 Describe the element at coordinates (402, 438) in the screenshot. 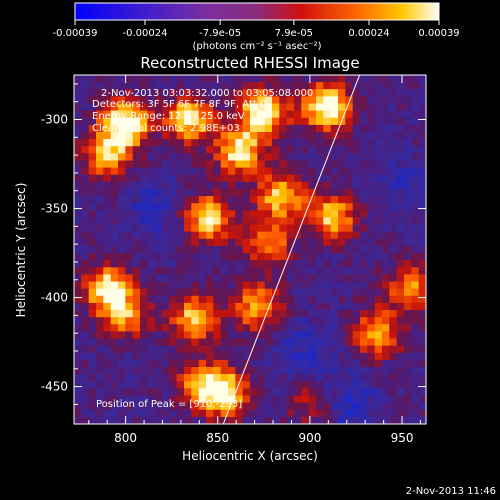

I see `x-axis-tick-label: 950` at that location.